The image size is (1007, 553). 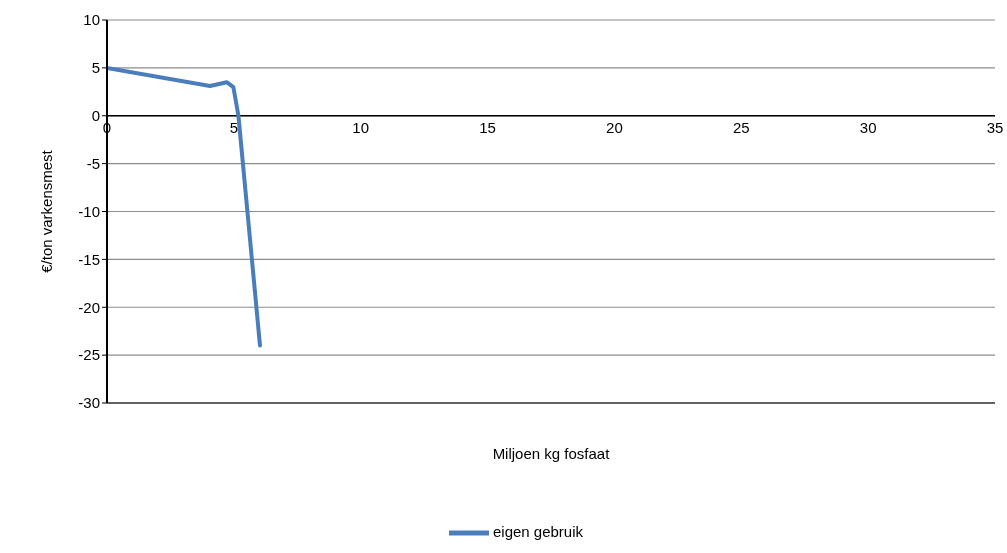 What do you see at coordinates (89, 259) in the screenshot?
I see `y-tick-label: -15` at bounding box center [89, 259].